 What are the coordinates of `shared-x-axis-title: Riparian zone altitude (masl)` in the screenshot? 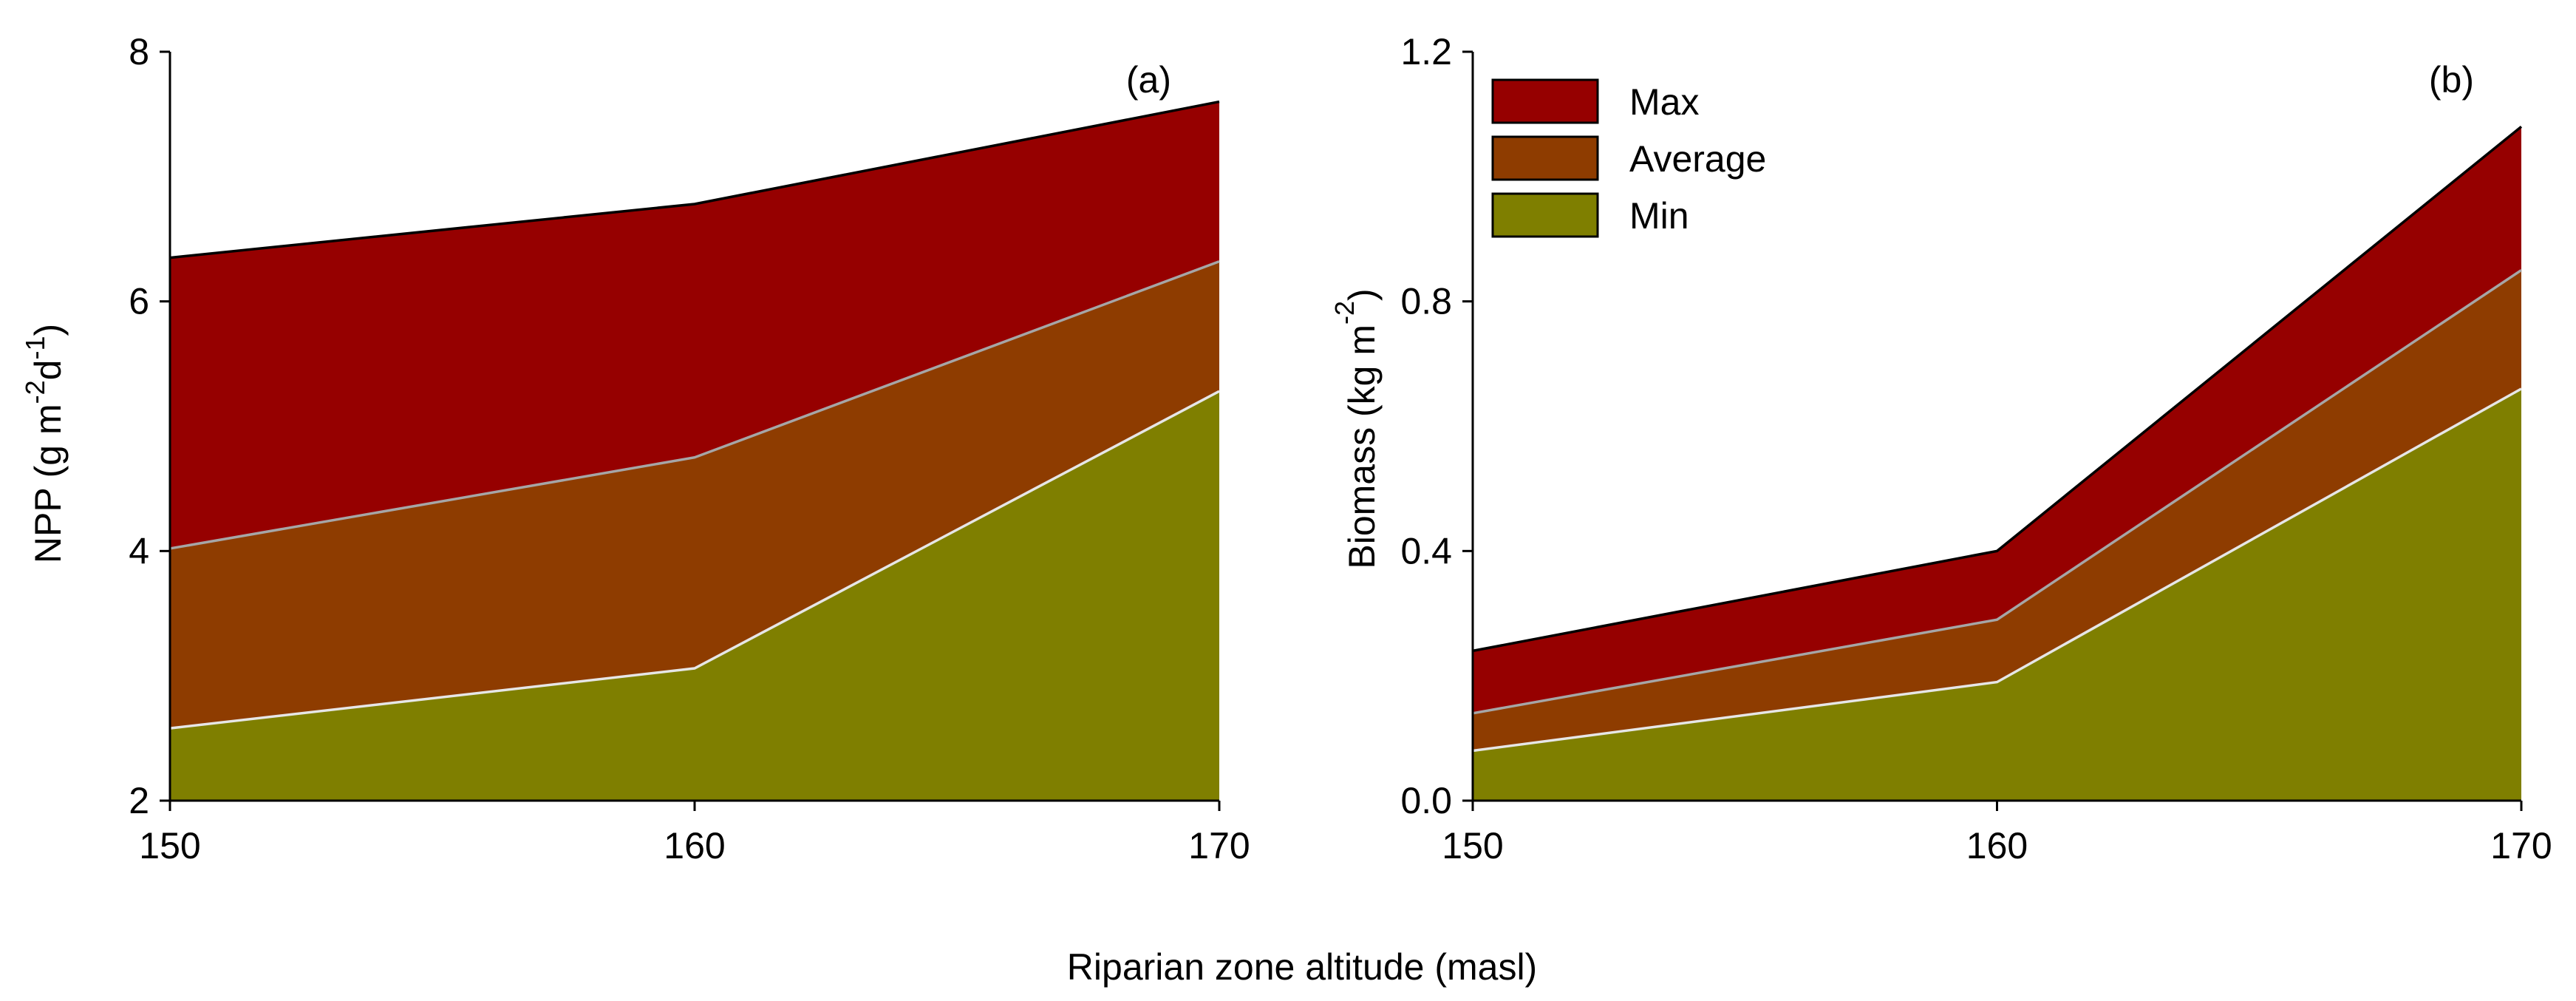 It's located at (1302, 967).